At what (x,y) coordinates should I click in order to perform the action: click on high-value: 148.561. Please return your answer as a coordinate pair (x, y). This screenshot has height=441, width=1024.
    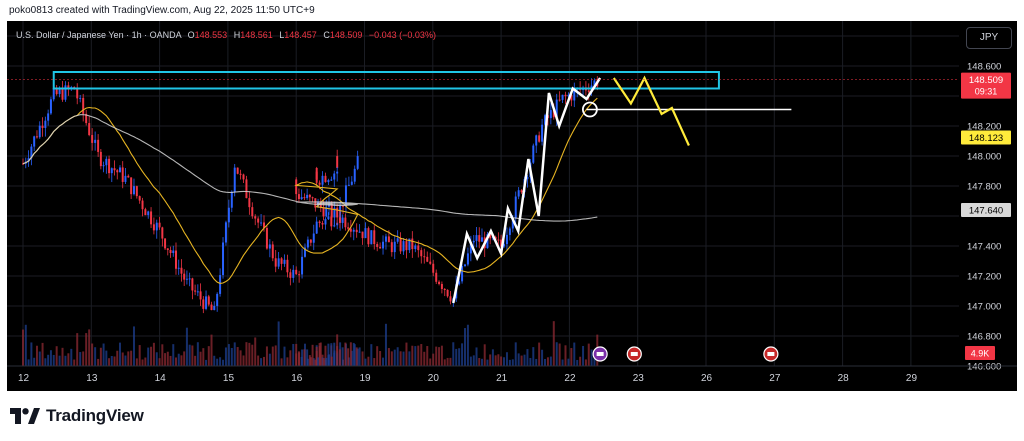
    Looking at the image, I should click on (256, 35).